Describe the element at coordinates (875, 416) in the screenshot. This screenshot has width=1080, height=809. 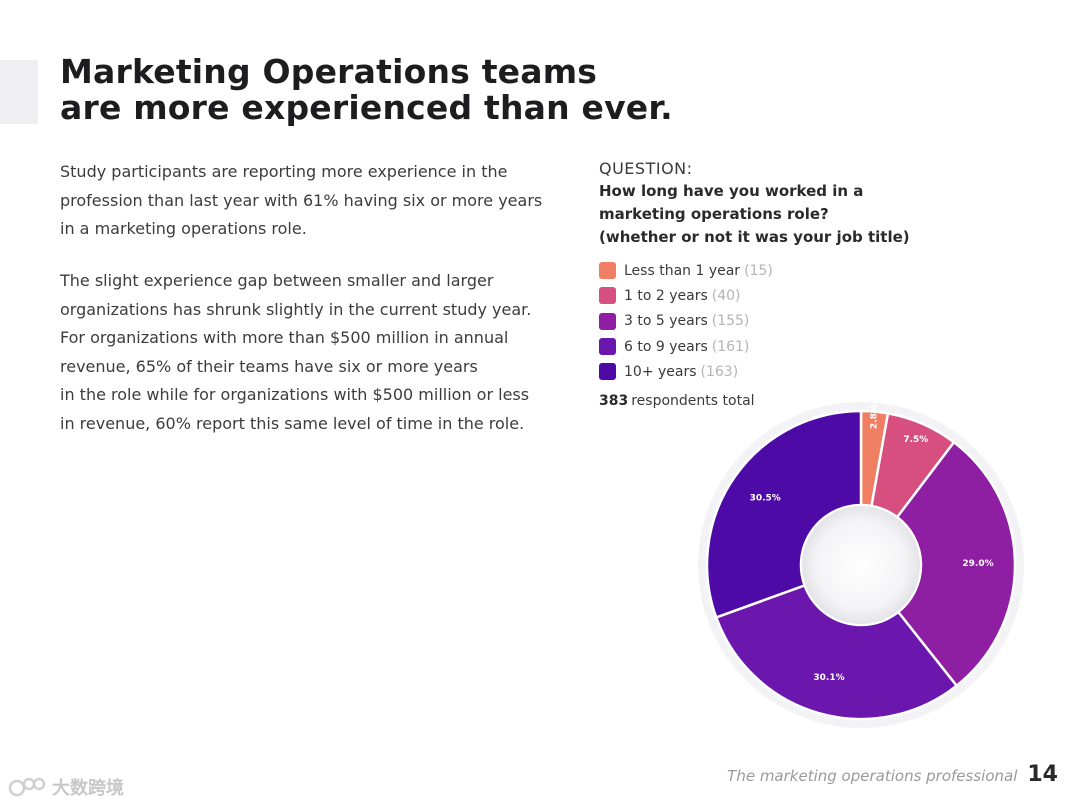
I see `donut-value-label: 2.8%` at that location.